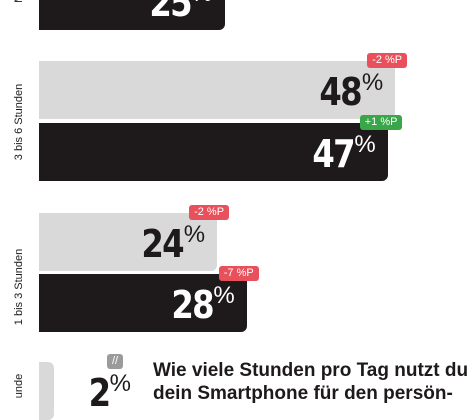 The height and width of the screenshot is (420, 471). What do you see at coordinates (19, 386) in the screenshot?
I see `category-label: unde` at bounding box center [19, 386].